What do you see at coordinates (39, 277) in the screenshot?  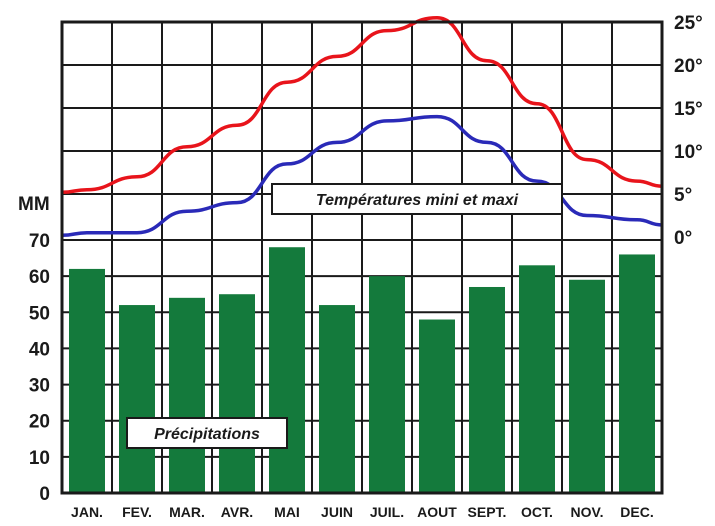 I see `precipitation-tick-label: 60` at bounding box center [39, 277].